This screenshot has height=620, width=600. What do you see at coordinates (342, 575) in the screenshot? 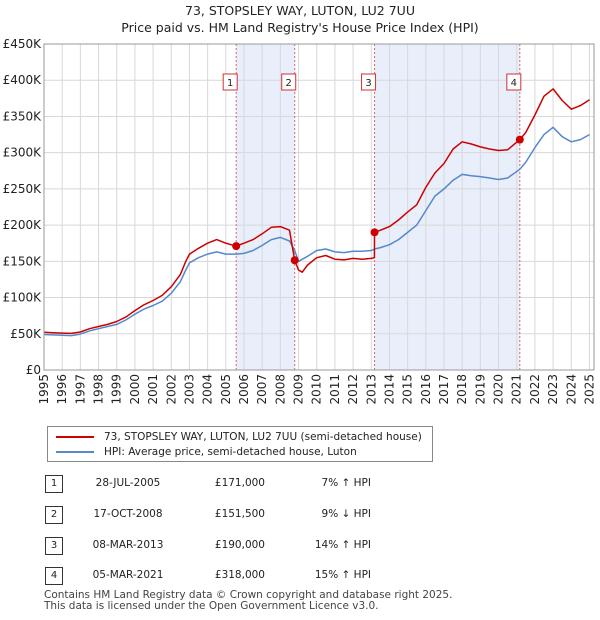
I see `sale-hpi-change: 15% ↑ HPI` at bounding box center [342, 575].